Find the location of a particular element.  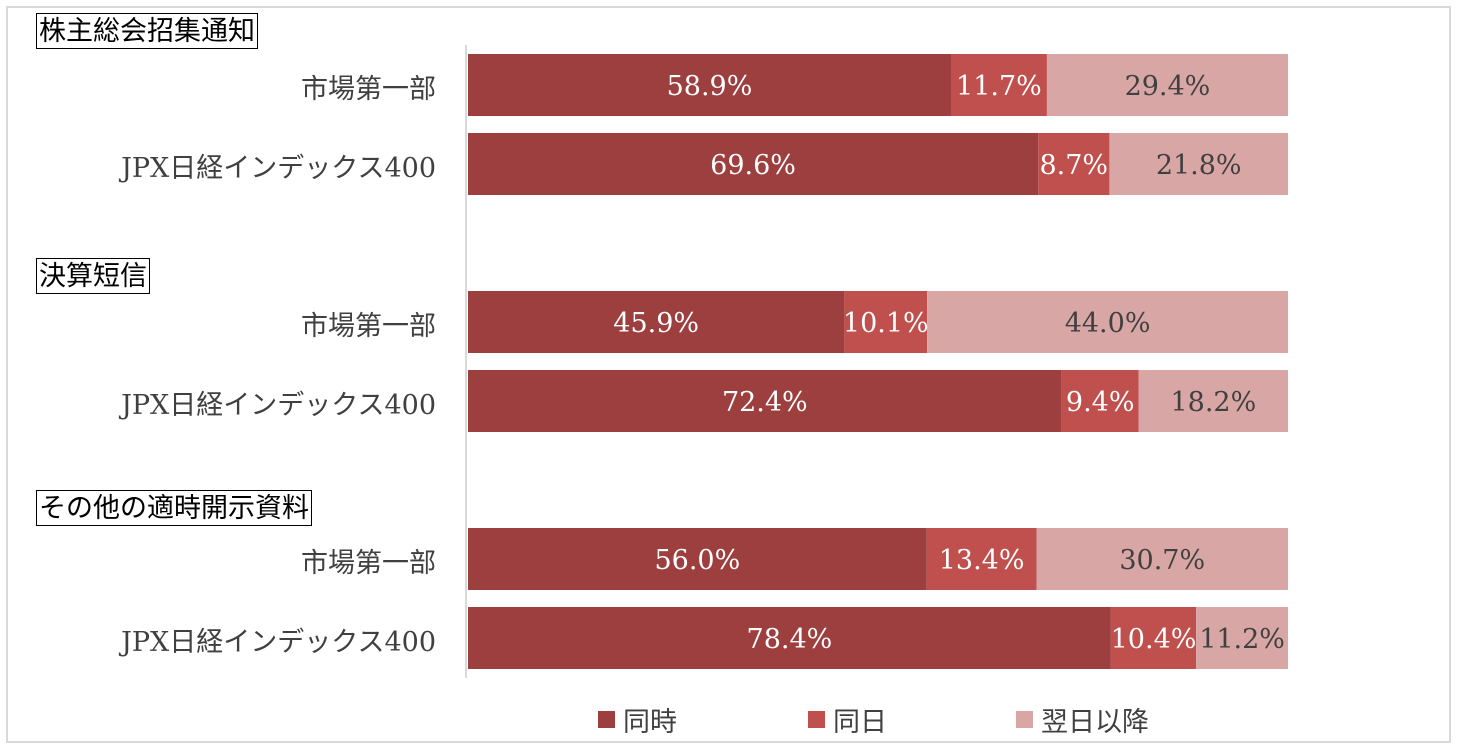

legend-item-same-day: 同日 is located at coordinates (847, 719).